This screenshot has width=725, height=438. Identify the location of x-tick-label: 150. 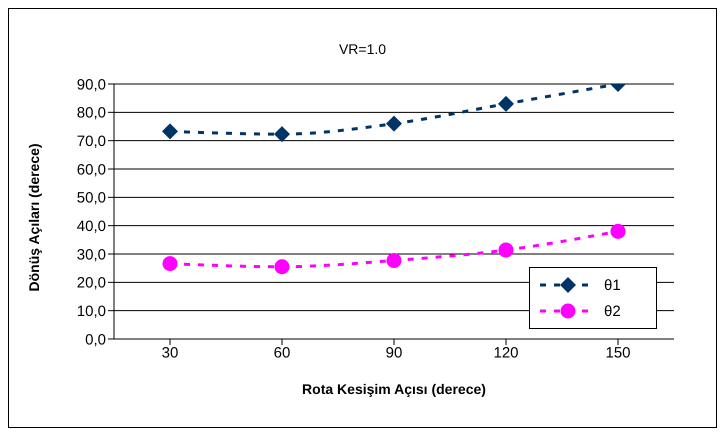
(618, 353).